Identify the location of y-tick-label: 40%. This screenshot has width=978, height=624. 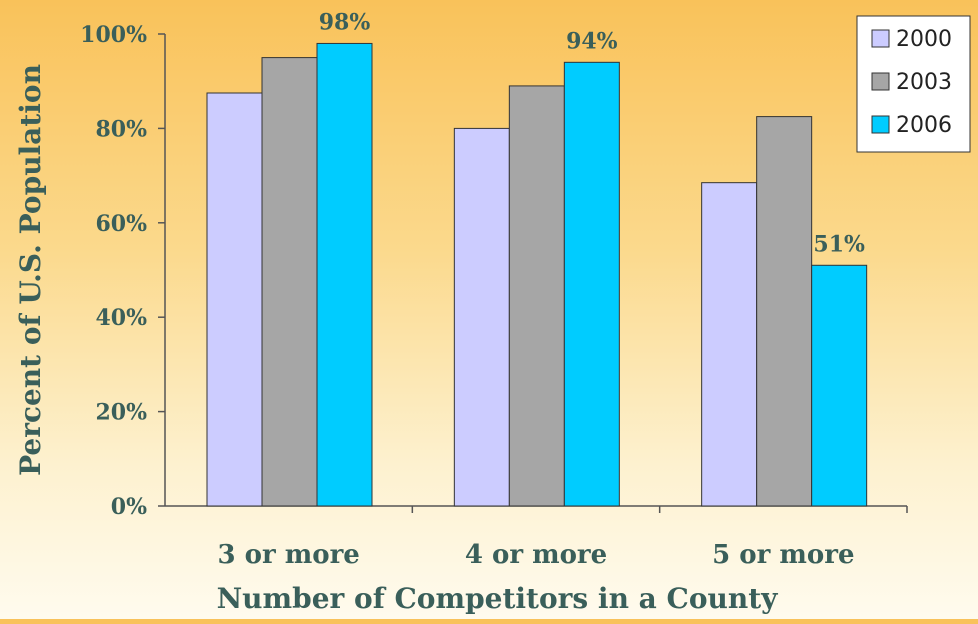
(121, 318).